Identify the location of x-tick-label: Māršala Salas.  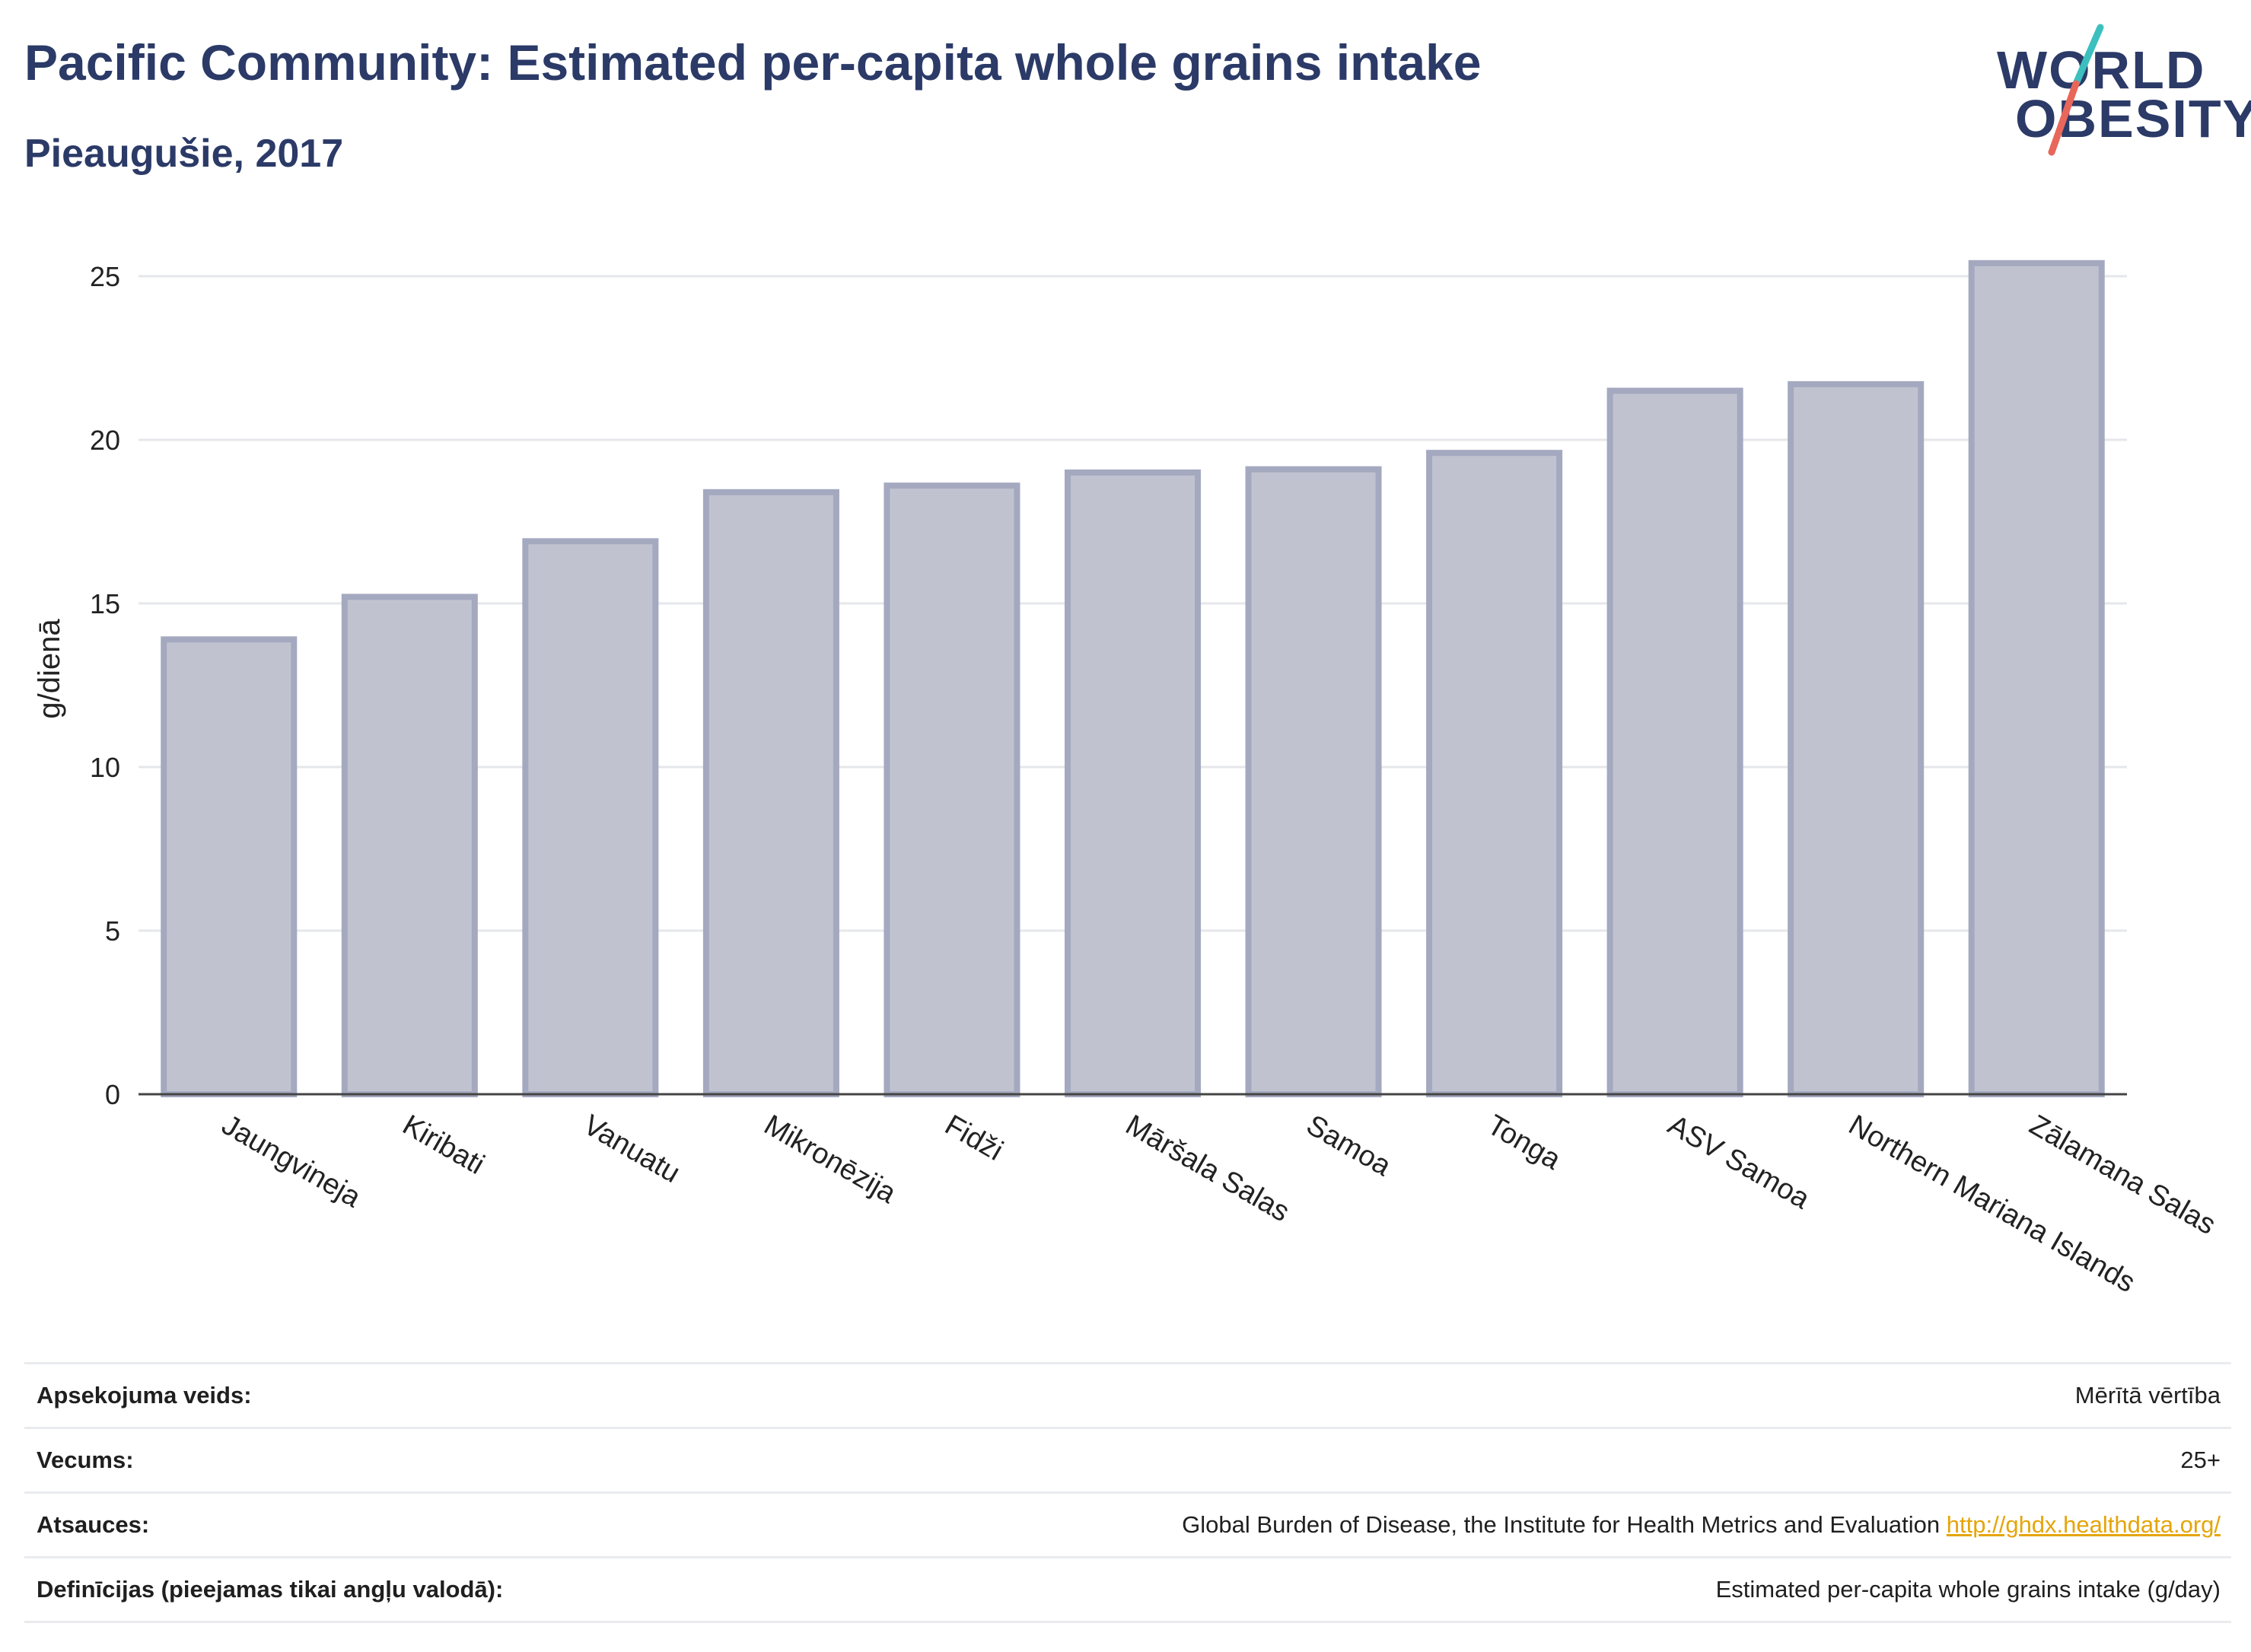
(1207, 1168).